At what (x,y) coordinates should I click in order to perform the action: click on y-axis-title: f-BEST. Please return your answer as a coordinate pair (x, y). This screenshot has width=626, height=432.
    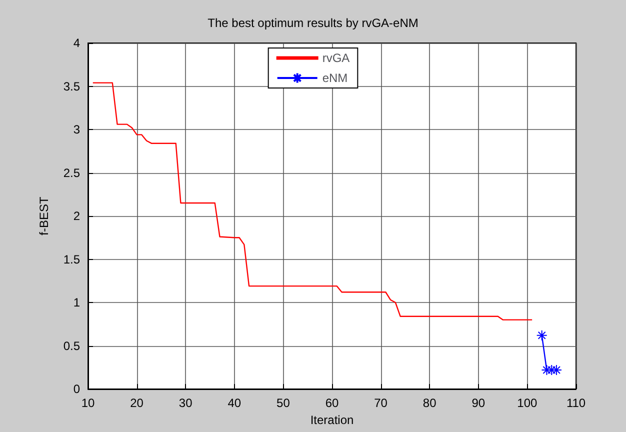
    Looking at the image, I should click on (44, 216).